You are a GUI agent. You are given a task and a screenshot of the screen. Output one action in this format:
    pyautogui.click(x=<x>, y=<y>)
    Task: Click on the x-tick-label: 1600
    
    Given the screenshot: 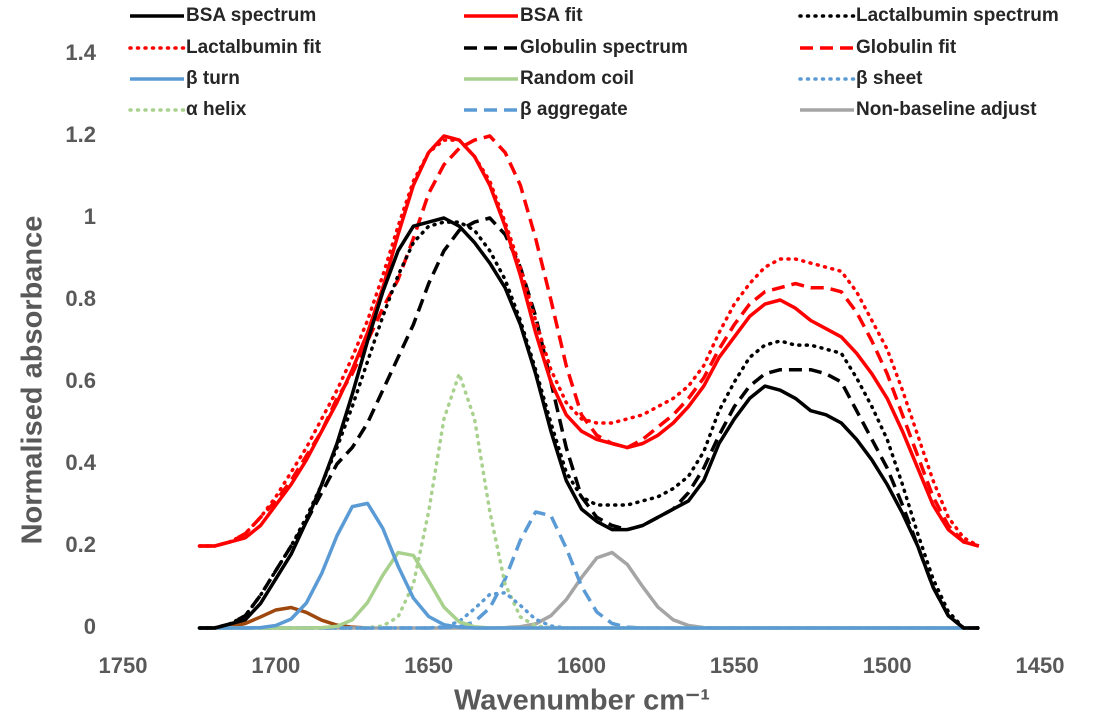 What is the action you would take?
    pyautogui.click(x=581, y=665)
    